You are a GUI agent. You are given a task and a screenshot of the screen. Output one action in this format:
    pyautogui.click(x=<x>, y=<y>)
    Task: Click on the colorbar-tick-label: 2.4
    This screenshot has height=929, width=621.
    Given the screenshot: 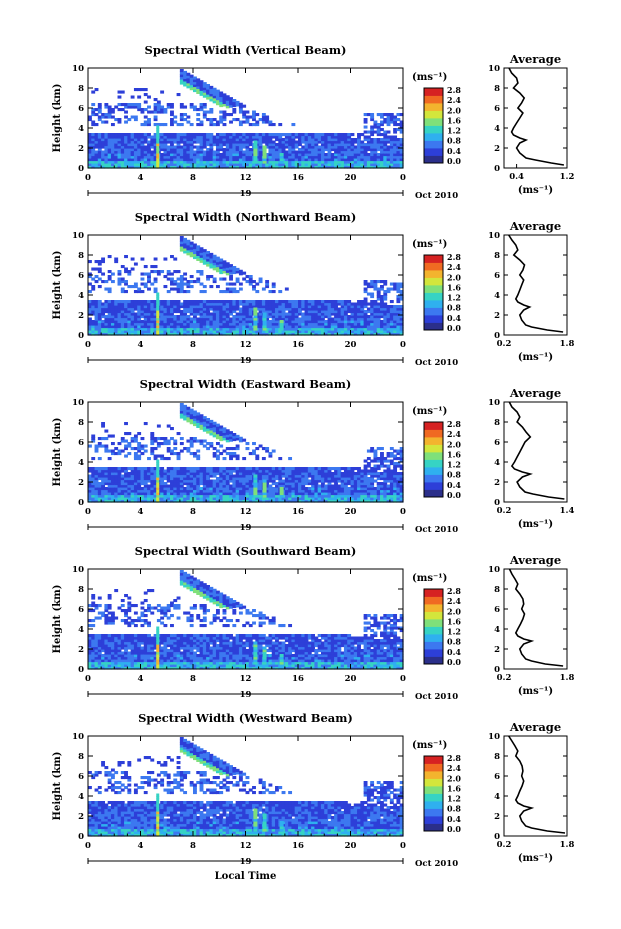 What is the action you would take?
    pyautogui.click(x=454, y=267)
    